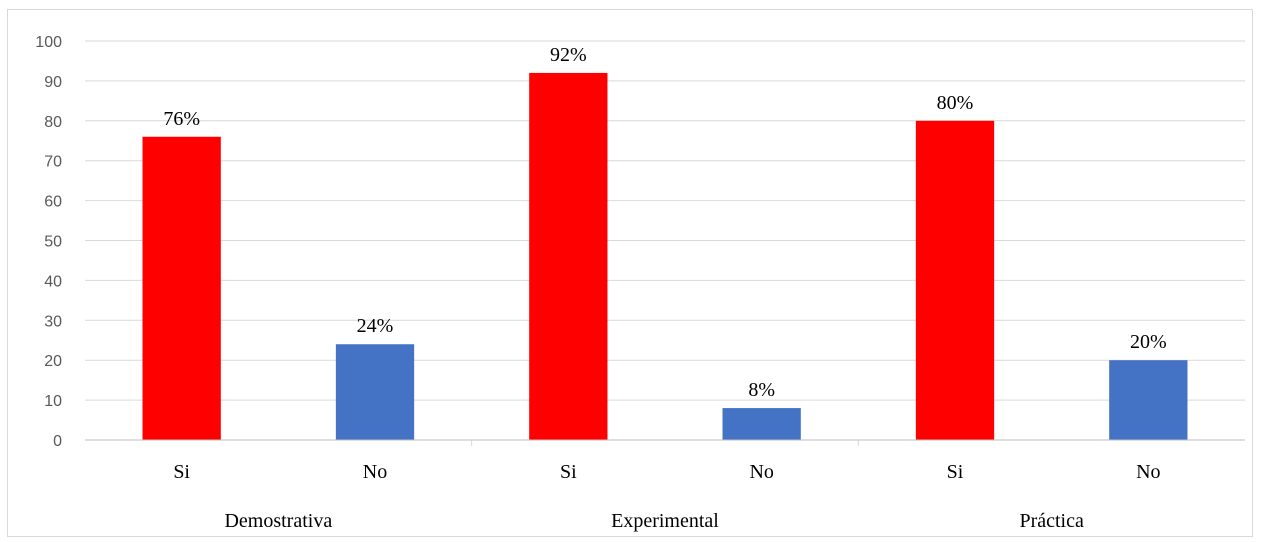  What do you see at coordinates (53, 202) in the screenshot?
I see `y-tick-label: 60` at bounding box center [53, 202].